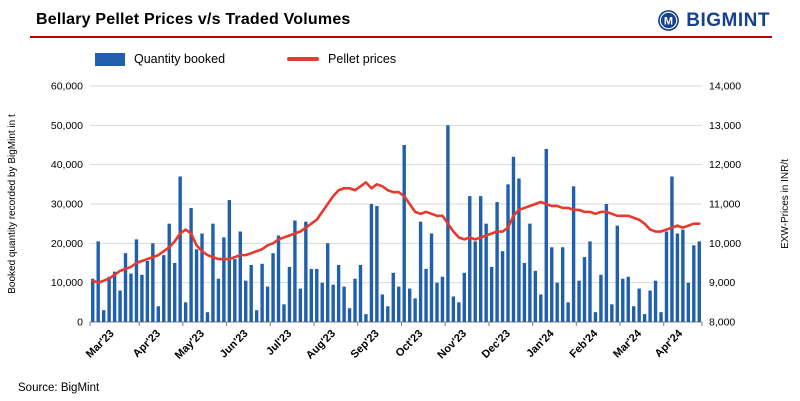 The image size is (800, 401). I want to click on bigmint-logo-text: BIGMINT, so click(728, 20).